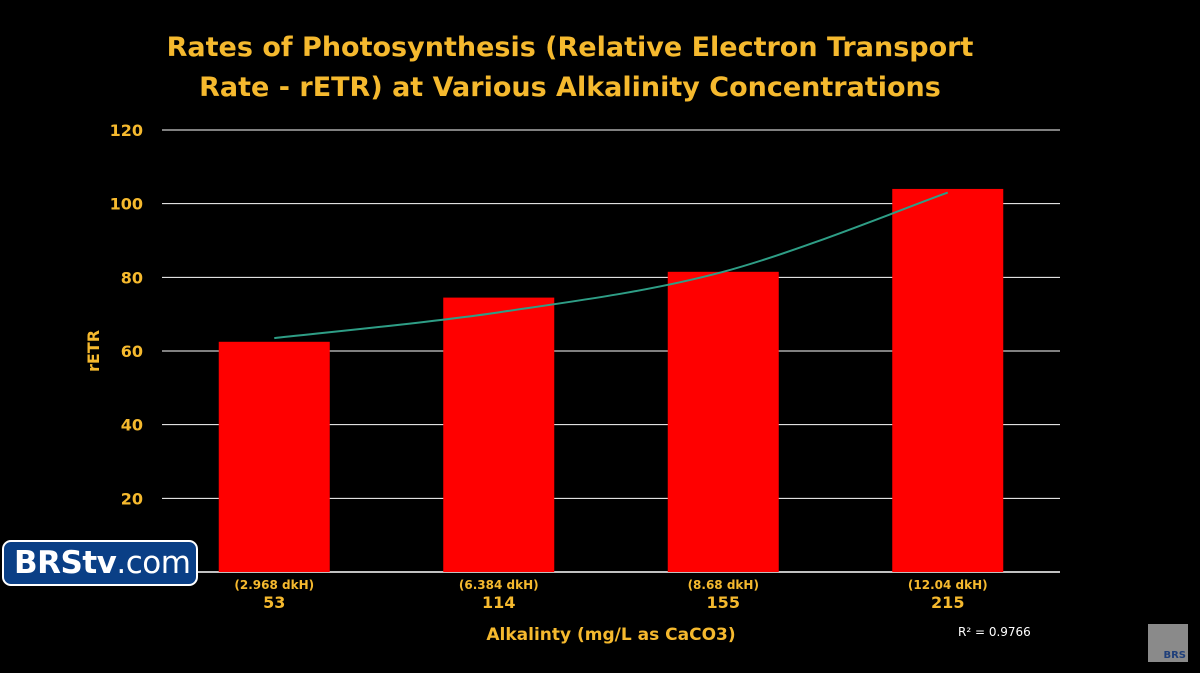  What do you see at coordinates (126, 130) in the screenshot?
I see `y-tick-label: 120` at bounding box center [126, 130].